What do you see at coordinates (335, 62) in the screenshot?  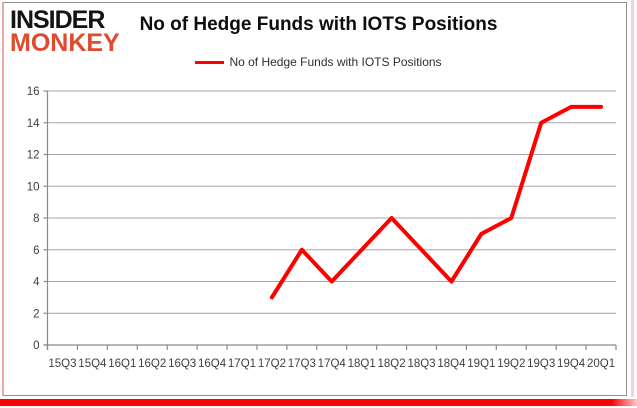 I see `legend-label: No of Hedge Funds with IOTS Positions` at bounding box center [335, 62].